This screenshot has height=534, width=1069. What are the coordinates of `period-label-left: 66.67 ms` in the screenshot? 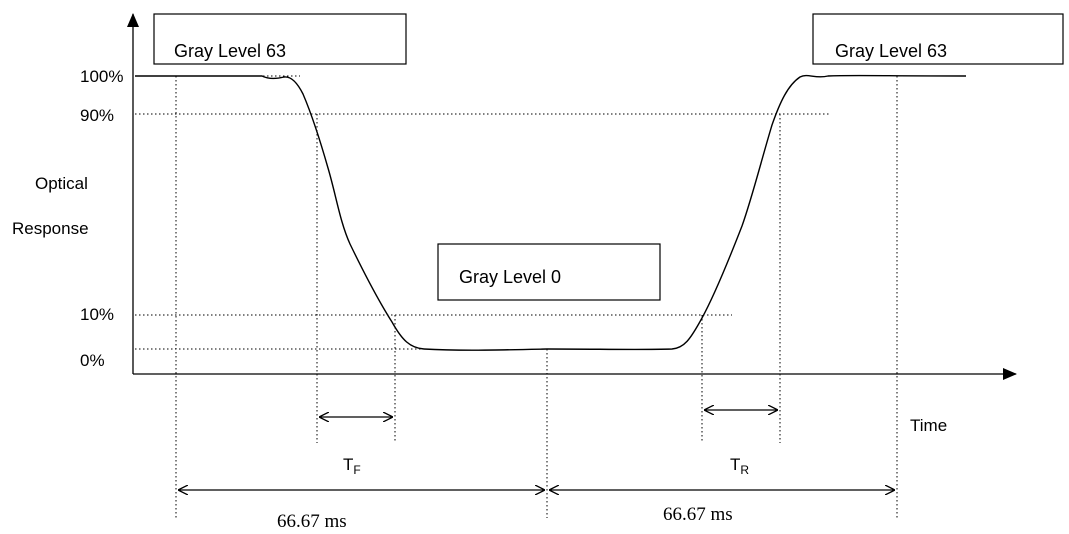 It's located at (312, 521).